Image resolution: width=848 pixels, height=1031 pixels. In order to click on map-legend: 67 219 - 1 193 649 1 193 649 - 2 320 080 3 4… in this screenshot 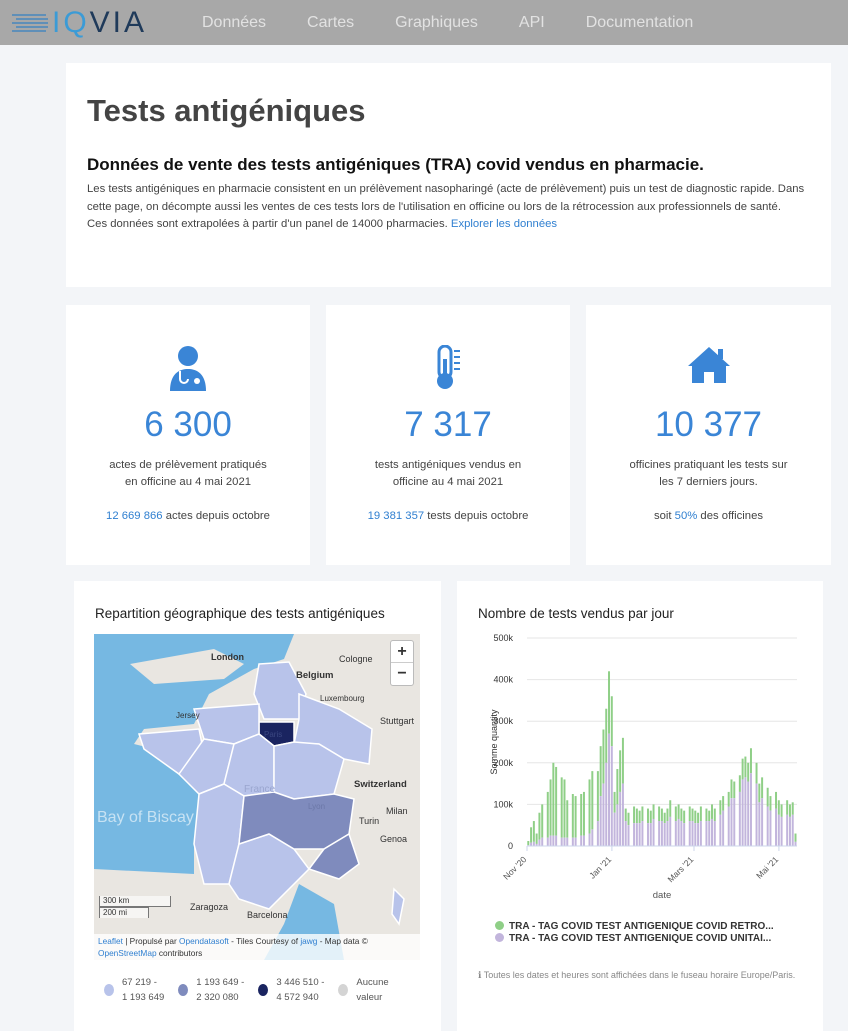, I will do `click(253, 990)`.